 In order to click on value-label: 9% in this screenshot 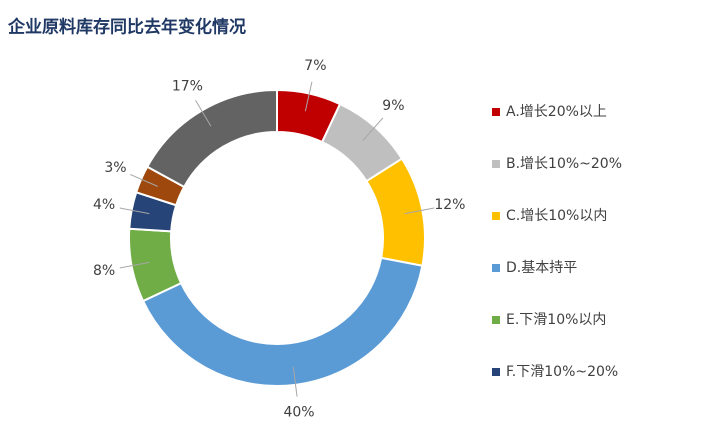, I will do `click(393, 106)`.